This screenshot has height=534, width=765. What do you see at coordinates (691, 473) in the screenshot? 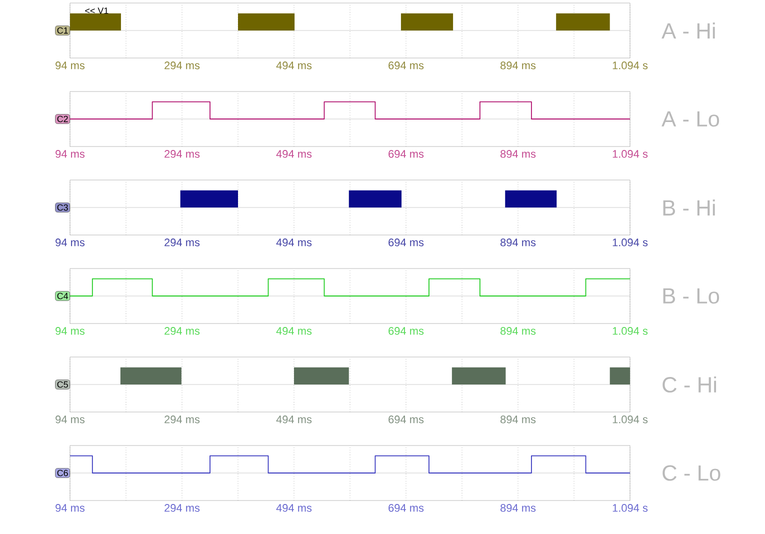
I see `y2-axis-title: C - Lo` at bounding box center [691, 473].